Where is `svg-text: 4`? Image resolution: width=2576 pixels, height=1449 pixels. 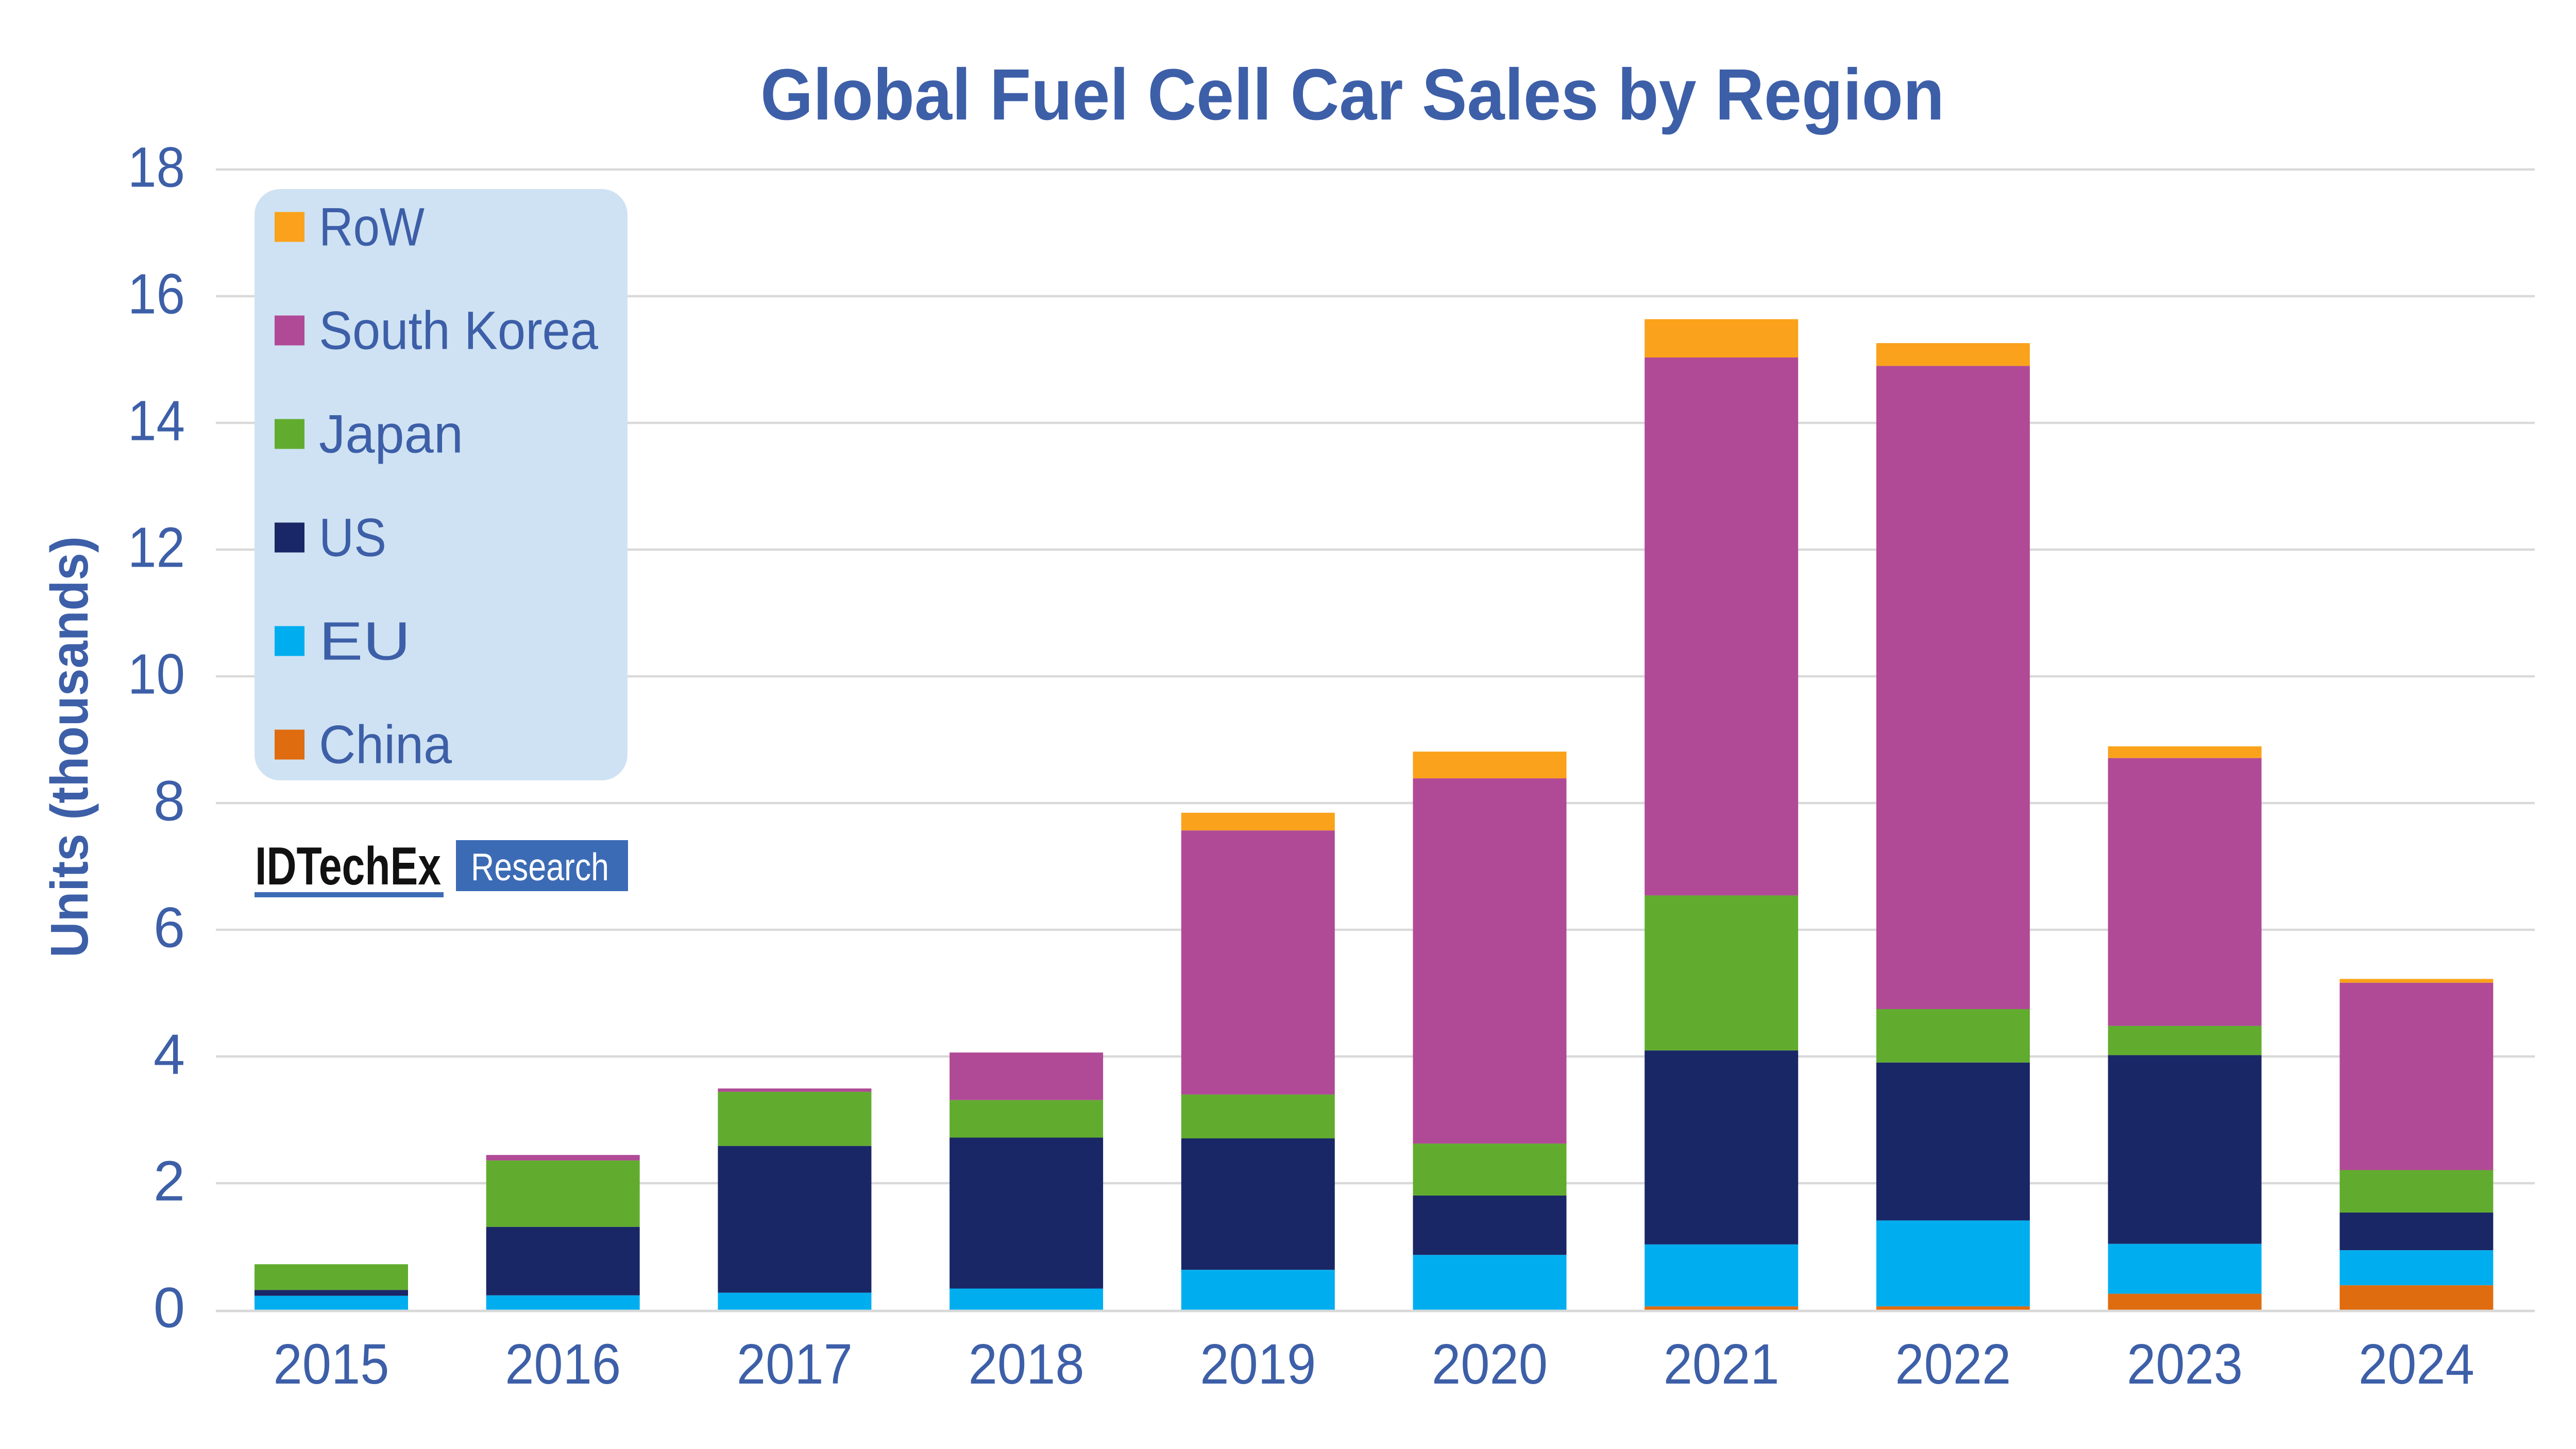 svg-text: 4 is located at coordinates (169, 1054).